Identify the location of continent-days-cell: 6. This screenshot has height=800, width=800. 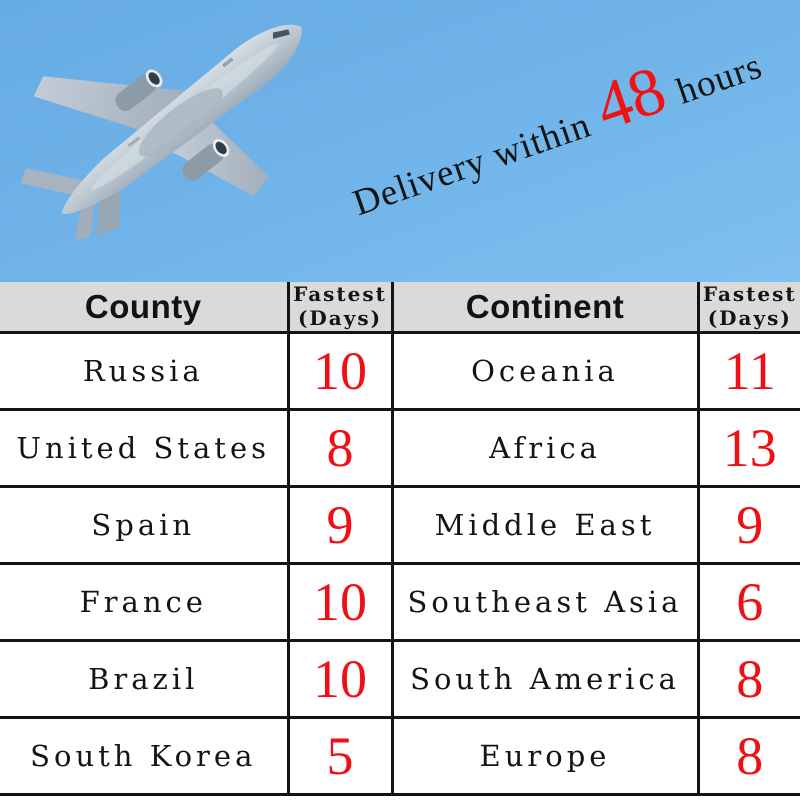
(748, 602).